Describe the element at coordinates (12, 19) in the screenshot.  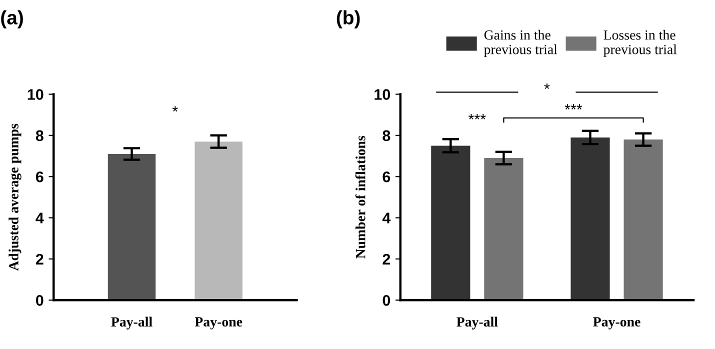
I see `chart-title: (a)` at that location.